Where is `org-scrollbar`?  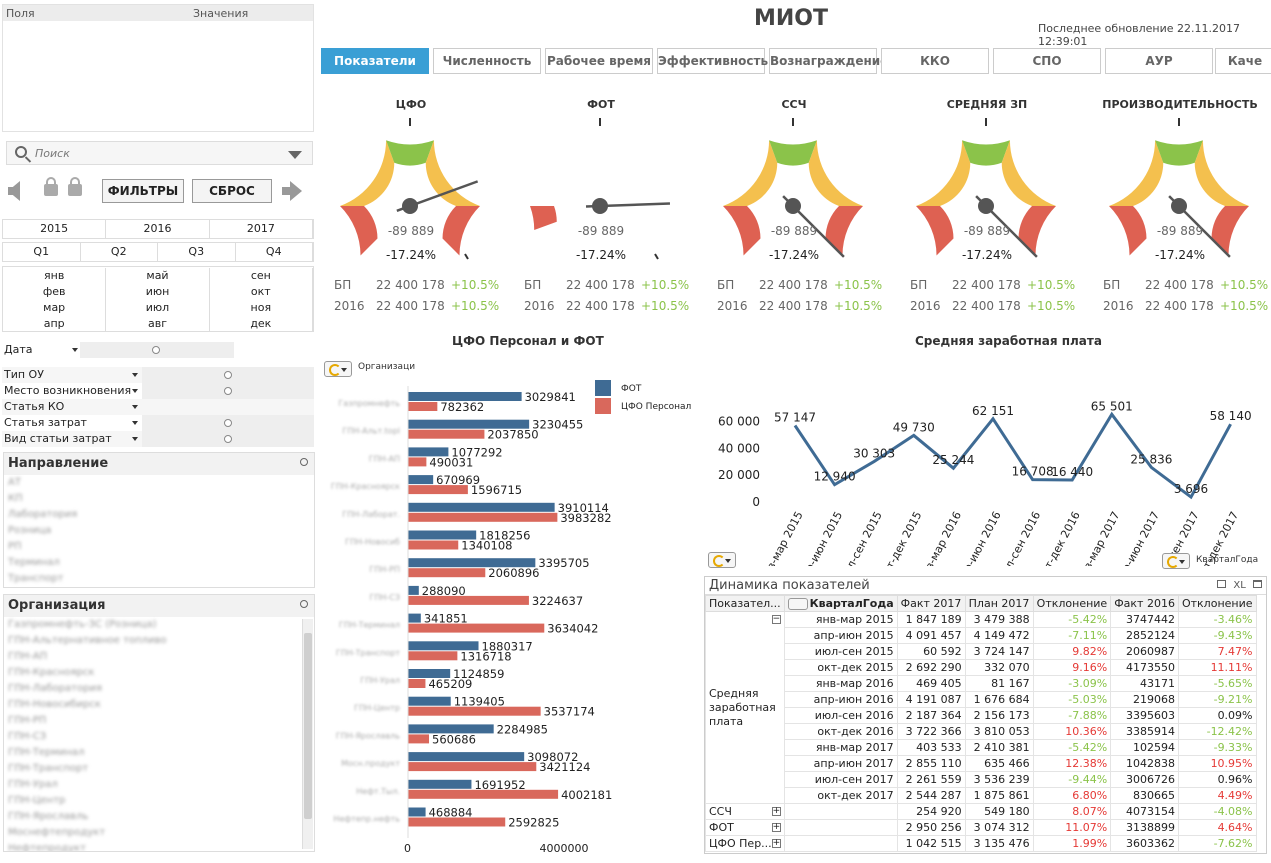
org-scrollbar is located at coordinates (307, 734).